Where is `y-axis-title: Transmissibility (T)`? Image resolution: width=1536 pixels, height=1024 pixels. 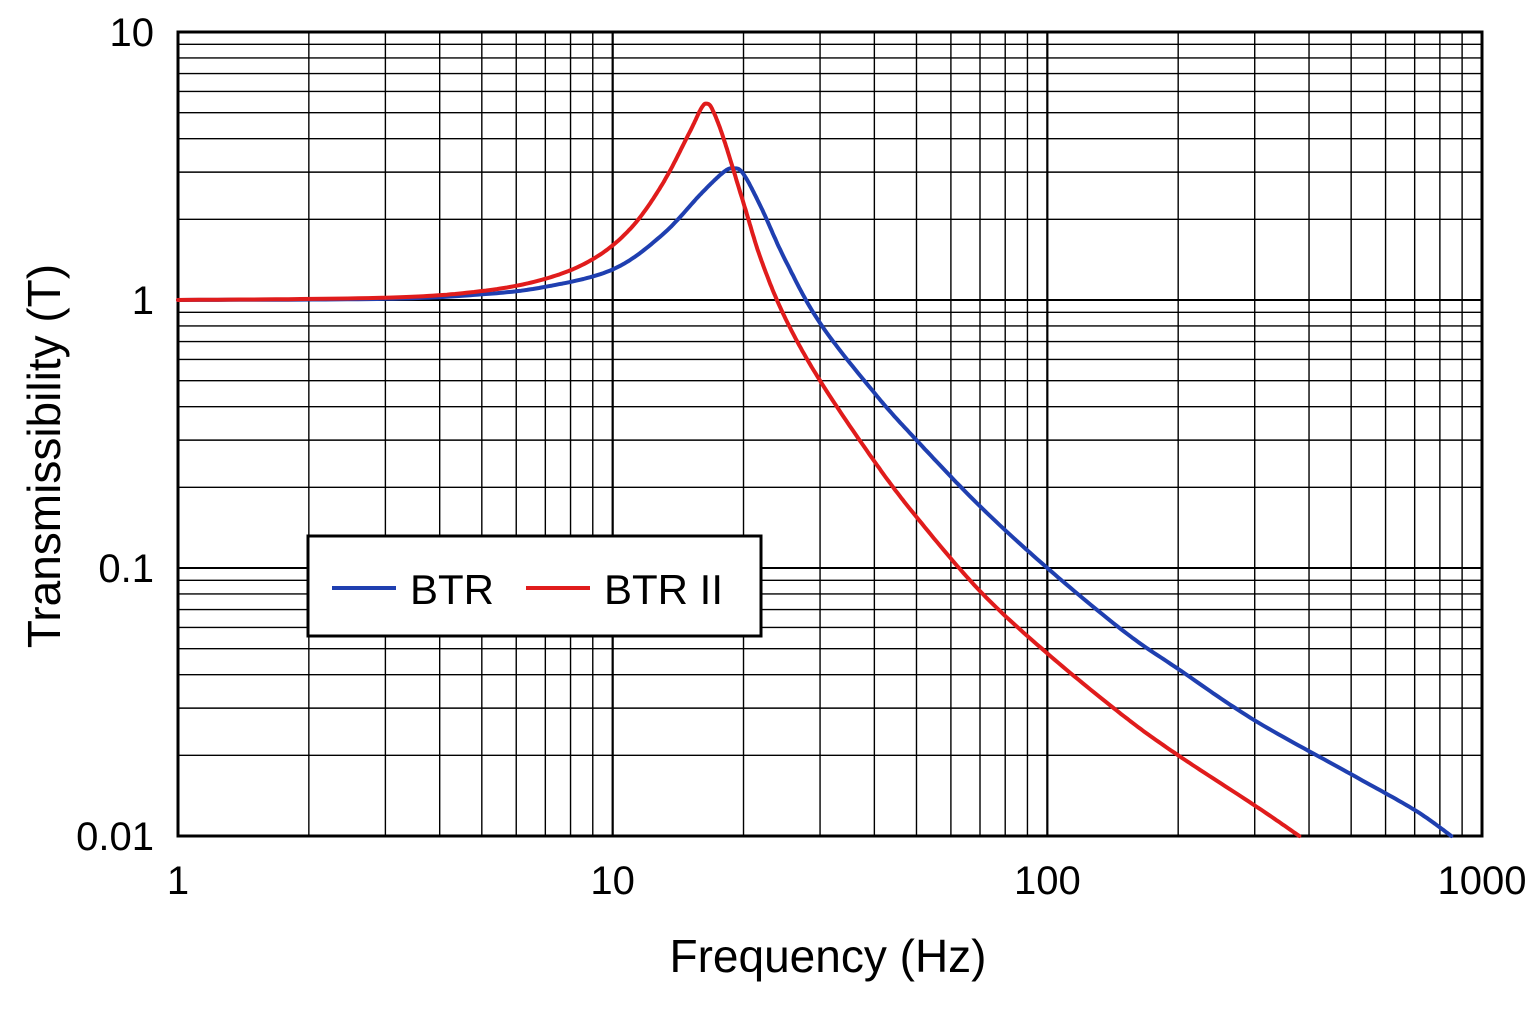 y-axis-title: Transmissibility (T) is located at coordinates (44, 456).